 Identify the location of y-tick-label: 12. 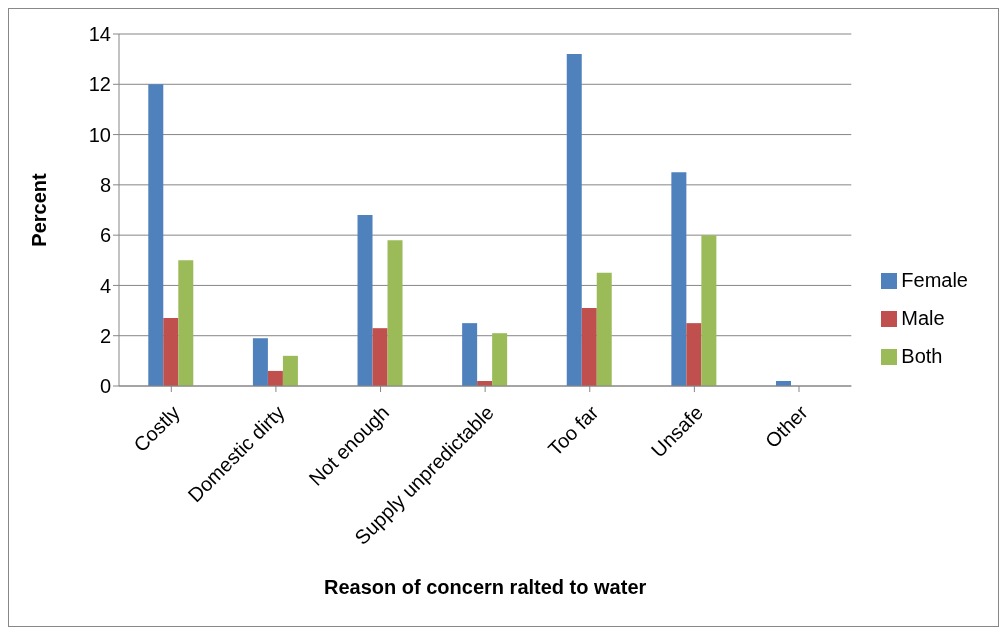
(99, 84).